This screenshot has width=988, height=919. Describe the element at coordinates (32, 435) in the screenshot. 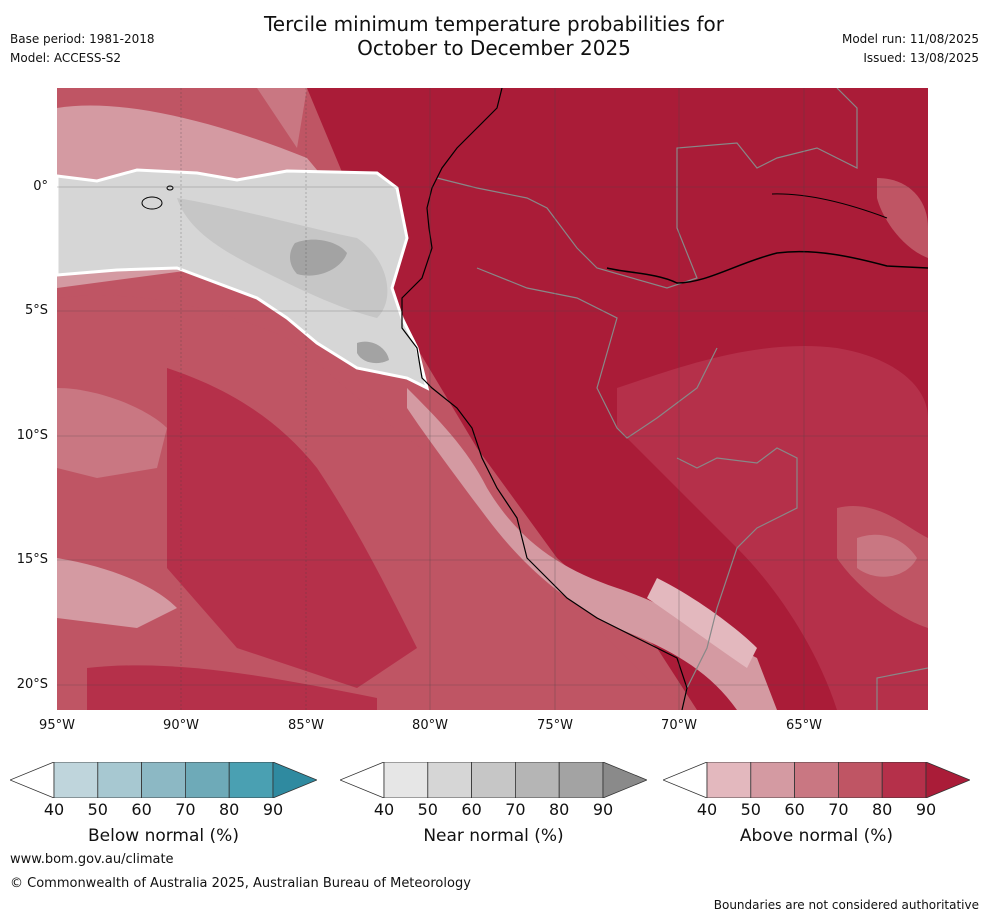

I see `lat-label-10s: 10°S` at that location.